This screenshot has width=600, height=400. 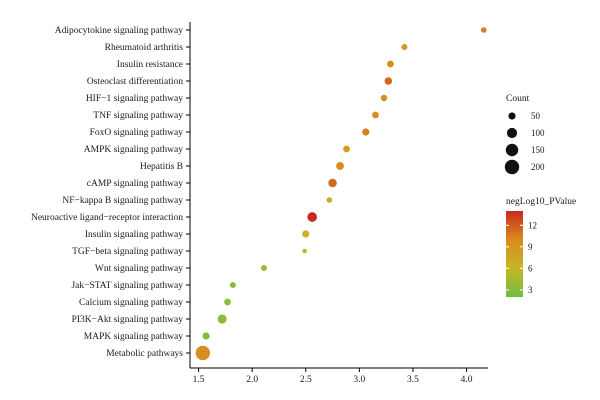 I want to click on size-legend-label: 150, so click(x=538, y=150).